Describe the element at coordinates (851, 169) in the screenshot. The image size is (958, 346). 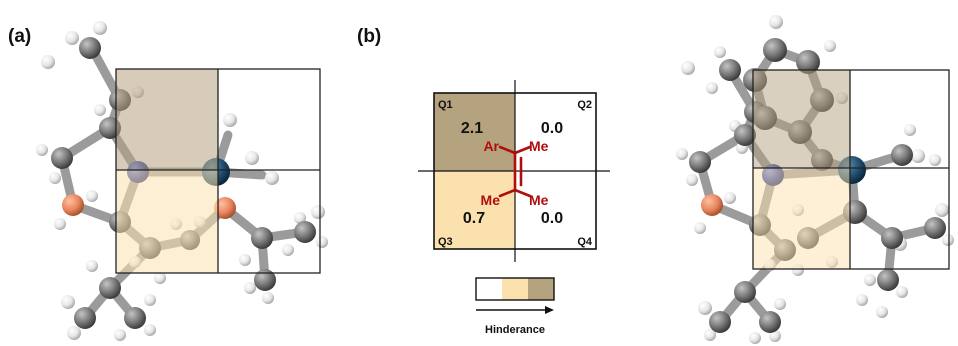
I see `panel-c-quadrant-grid` at that location.